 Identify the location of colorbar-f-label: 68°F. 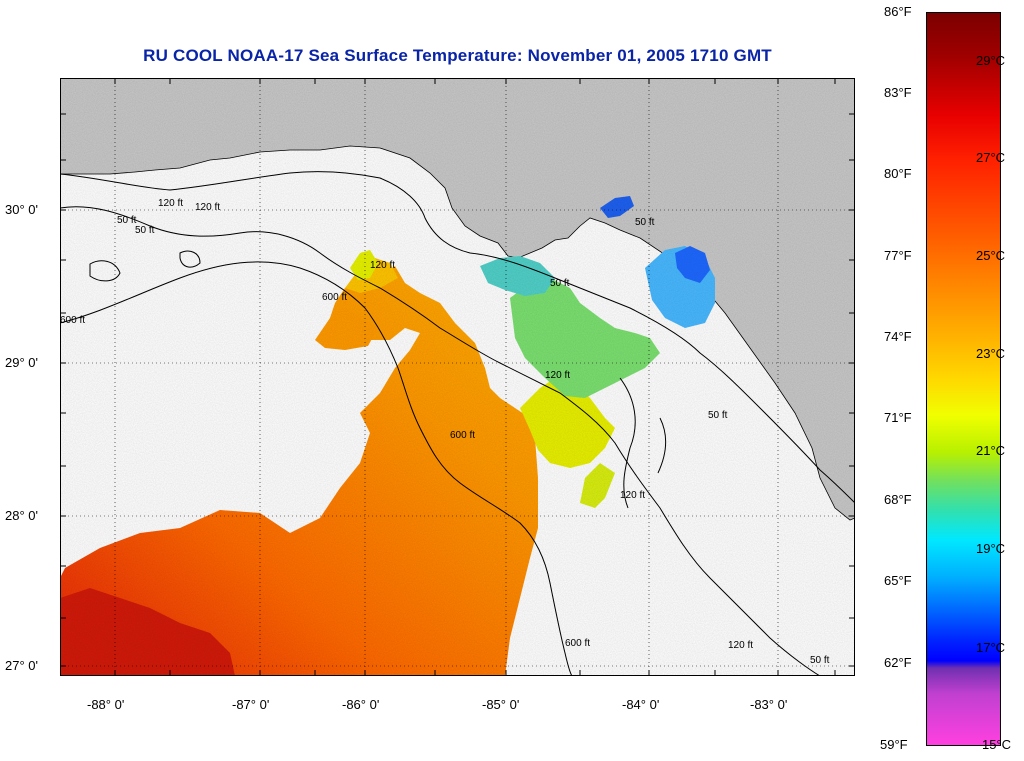
(898, 499).